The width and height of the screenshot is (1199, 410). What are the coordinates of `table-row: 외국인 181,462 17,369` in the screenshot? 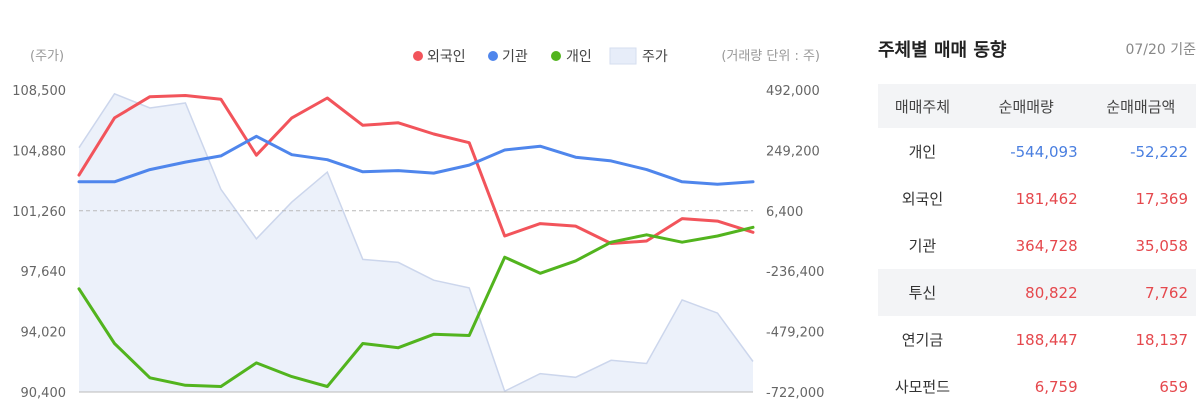 It's located at (1037, 198).